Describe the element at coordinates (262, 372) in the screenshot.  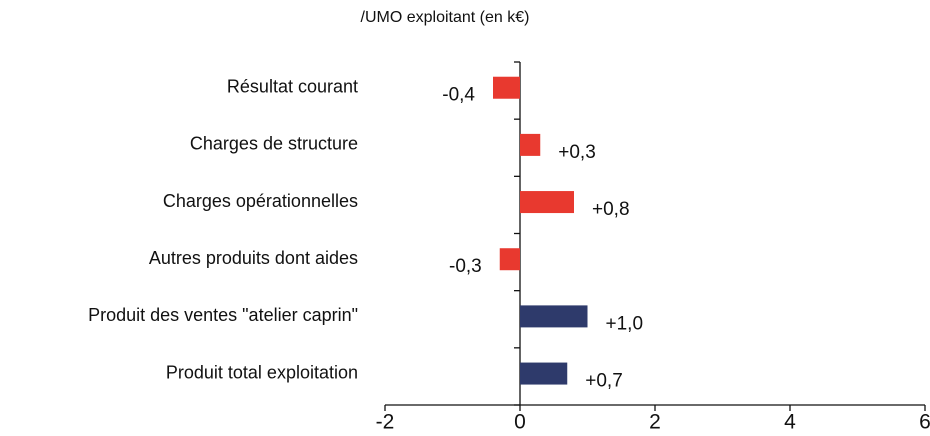
I see `category-label: Produit total exploitation` at that location.